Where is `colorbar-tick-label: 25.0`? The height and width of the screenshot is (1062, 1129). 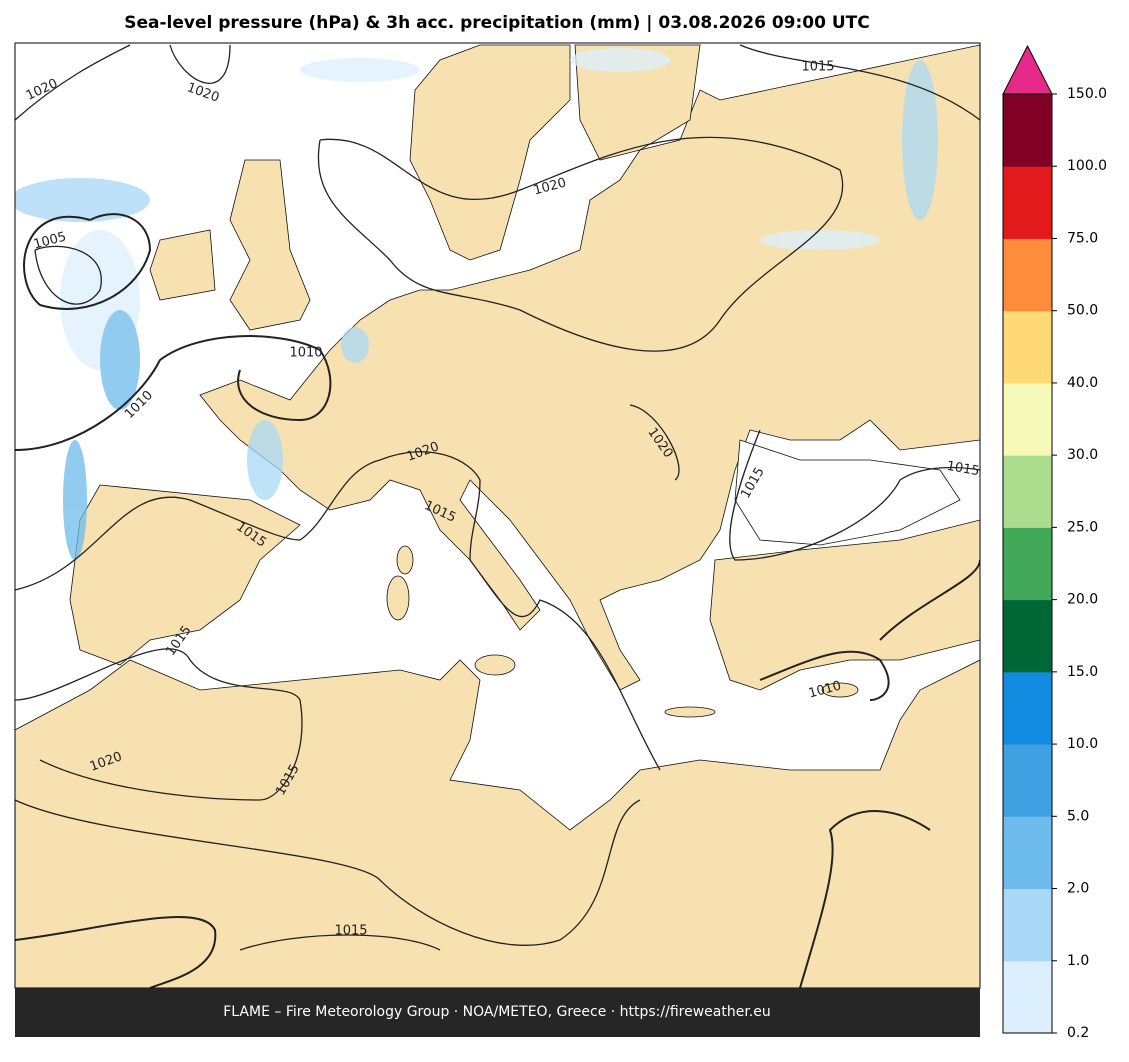 colorbar-tick-label: 25.0 is located at coordinates (1082, 527).